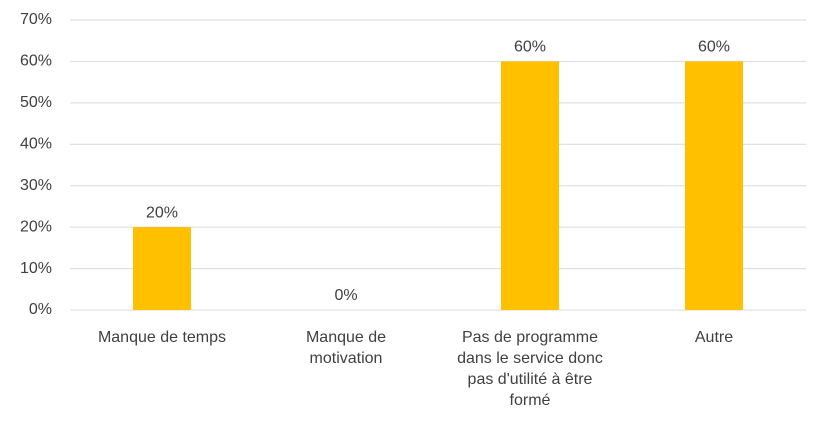 This screenshot has width=814, height=424. Describe the element at coordinates (36, 102) in the screenshot. I see `y-tick-label: 50%` at that location.